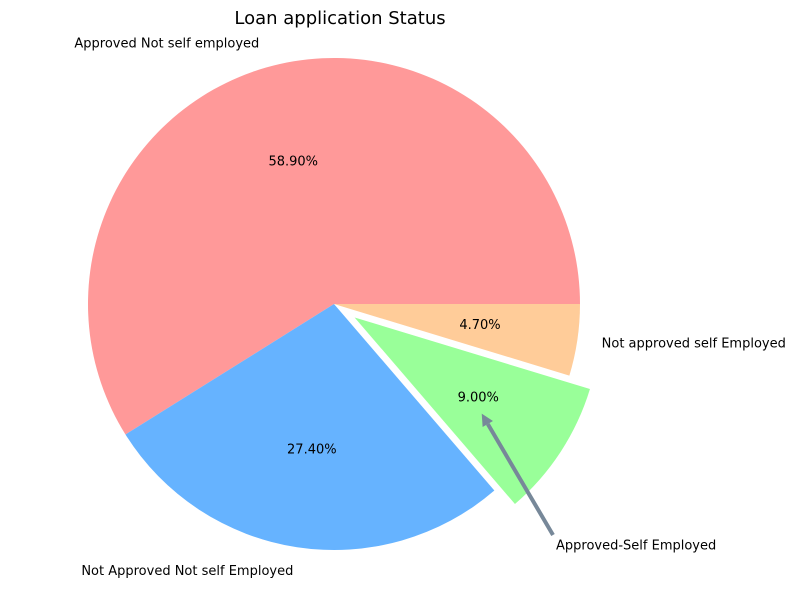 The width and height of the screenshot is (809, 589). Describe the element at coordinates (339, 18) in the screenshot. I see `chart-title: Loan application Status` at that location.